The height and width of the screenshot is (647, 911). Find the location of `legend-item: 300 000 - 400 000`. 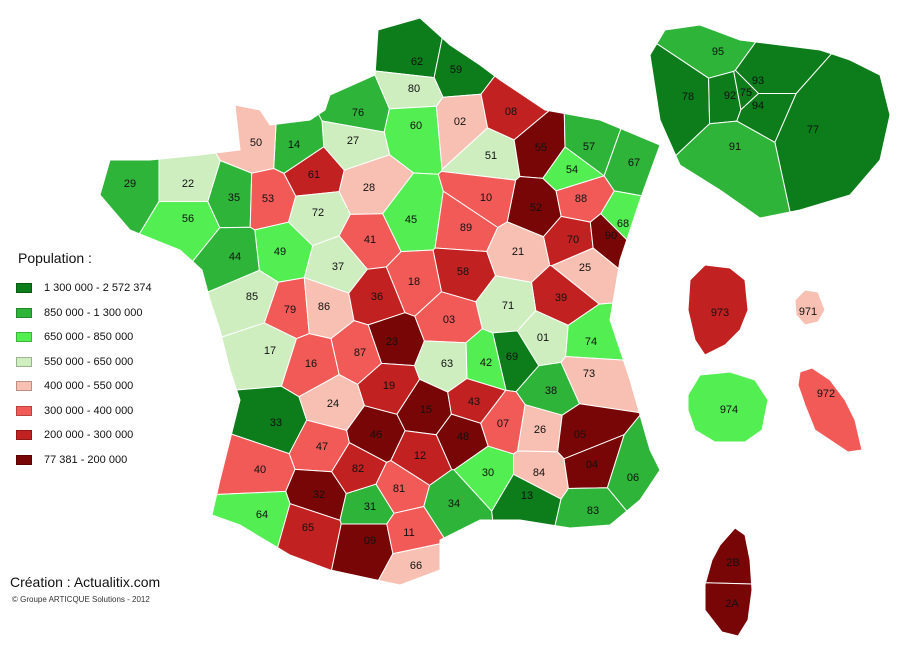

legend-item: 300 000 - 400 000 is located at coordinates (84, 411).